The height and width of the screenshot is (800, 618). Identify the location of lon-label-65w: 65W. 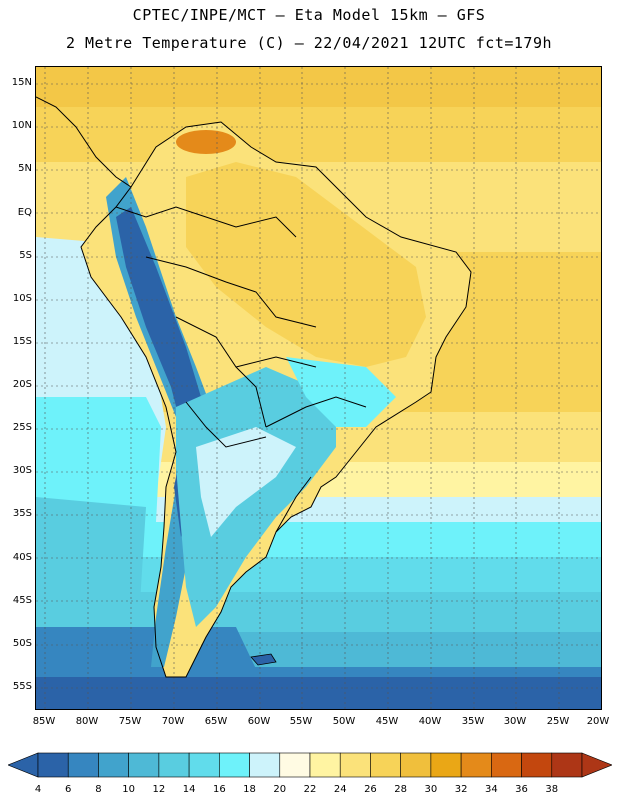
(216, 721).